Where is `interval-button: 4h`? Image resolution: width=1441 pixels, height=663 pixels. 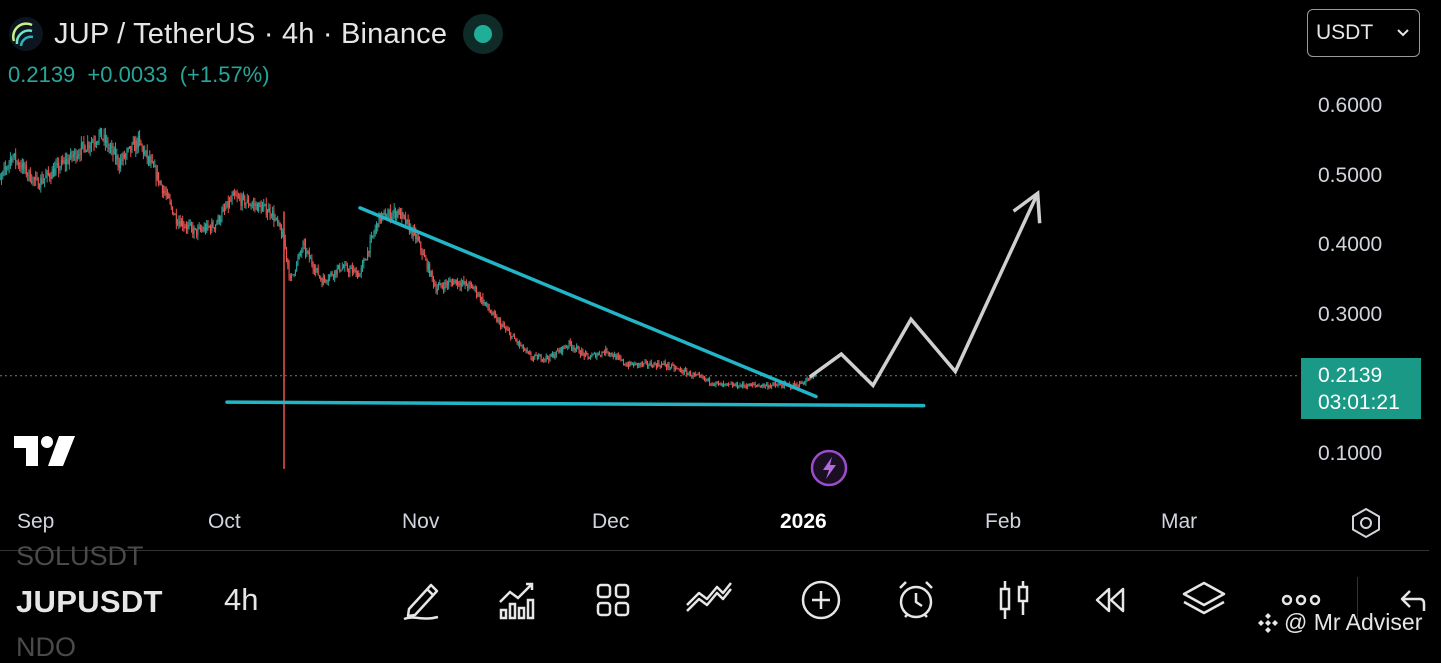 interval-button: 4h is located at coordinates (241, 599).